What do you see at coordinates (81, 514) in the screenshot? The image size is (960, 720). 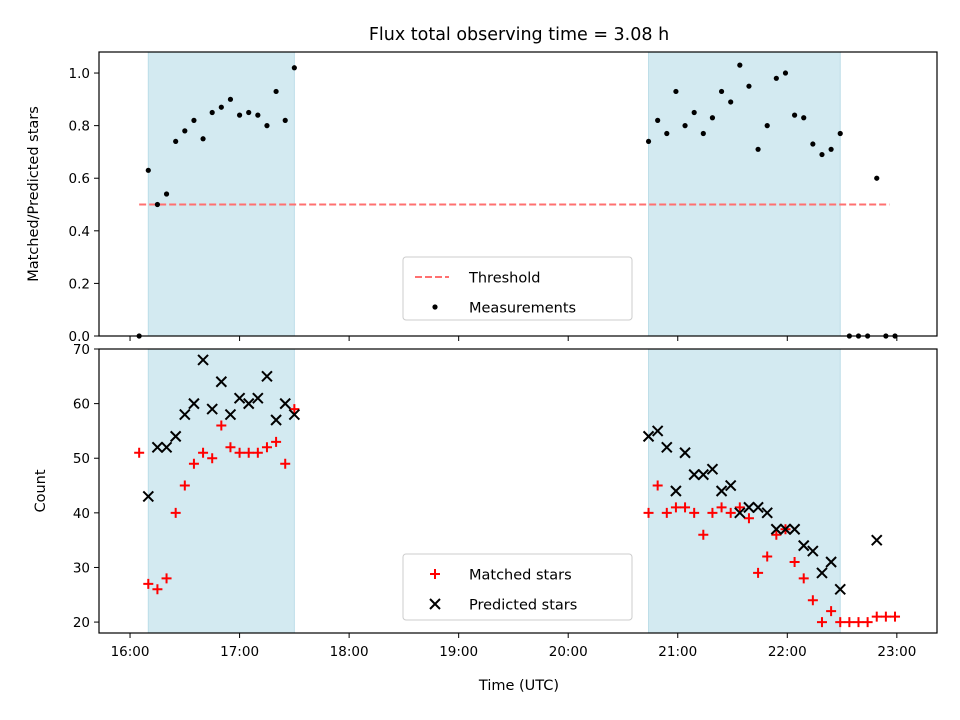 I see `bottom-y-tick-label-2: 40` at bounding box center [81, 514].